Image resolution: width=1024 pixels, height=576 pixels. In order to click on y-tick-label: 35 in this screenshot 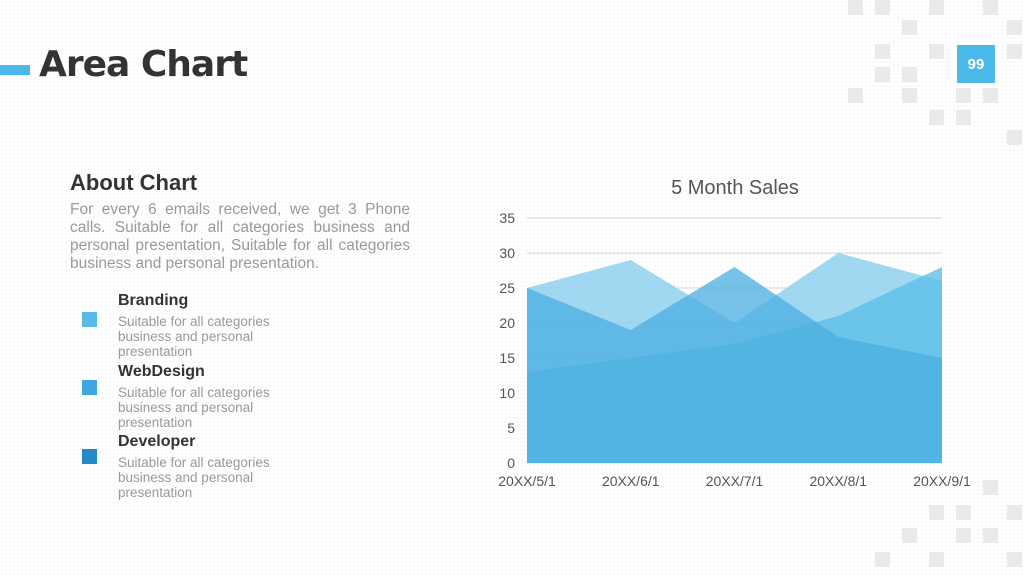, I will do `click(507, 218)`.